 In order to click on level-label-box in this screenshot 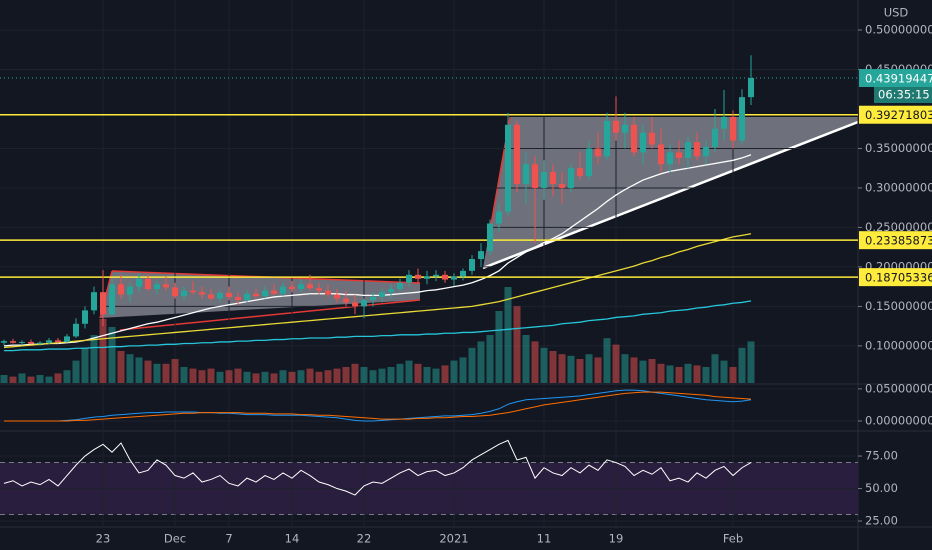, I will do `click(895, 277)`.